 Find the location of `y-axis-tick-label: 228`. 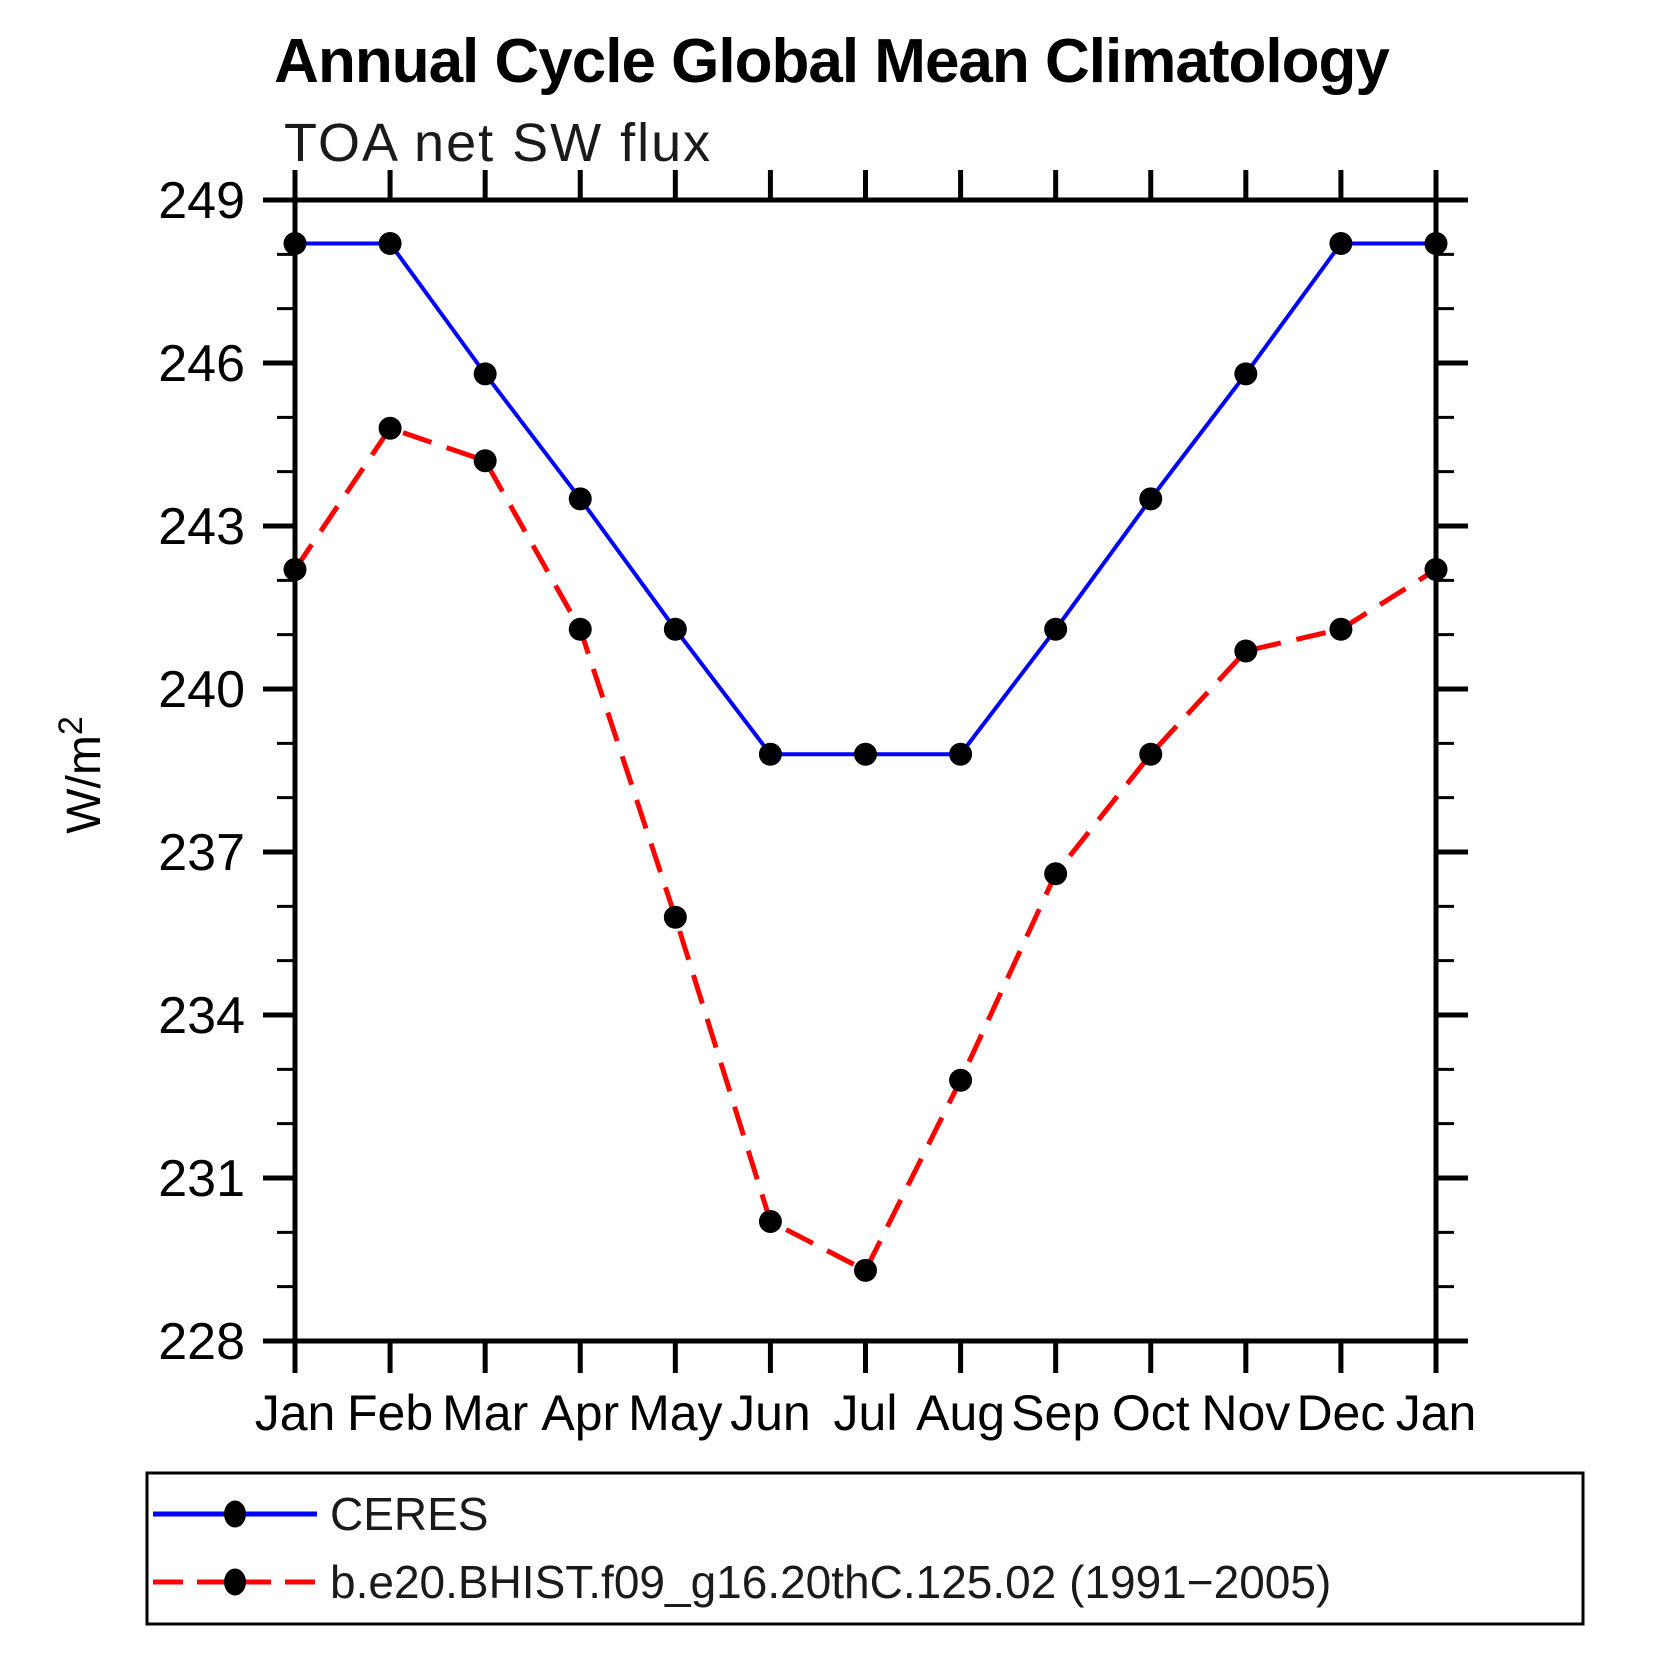

y-axis-tick-label: 228 is located at coordinates (201, 1342).